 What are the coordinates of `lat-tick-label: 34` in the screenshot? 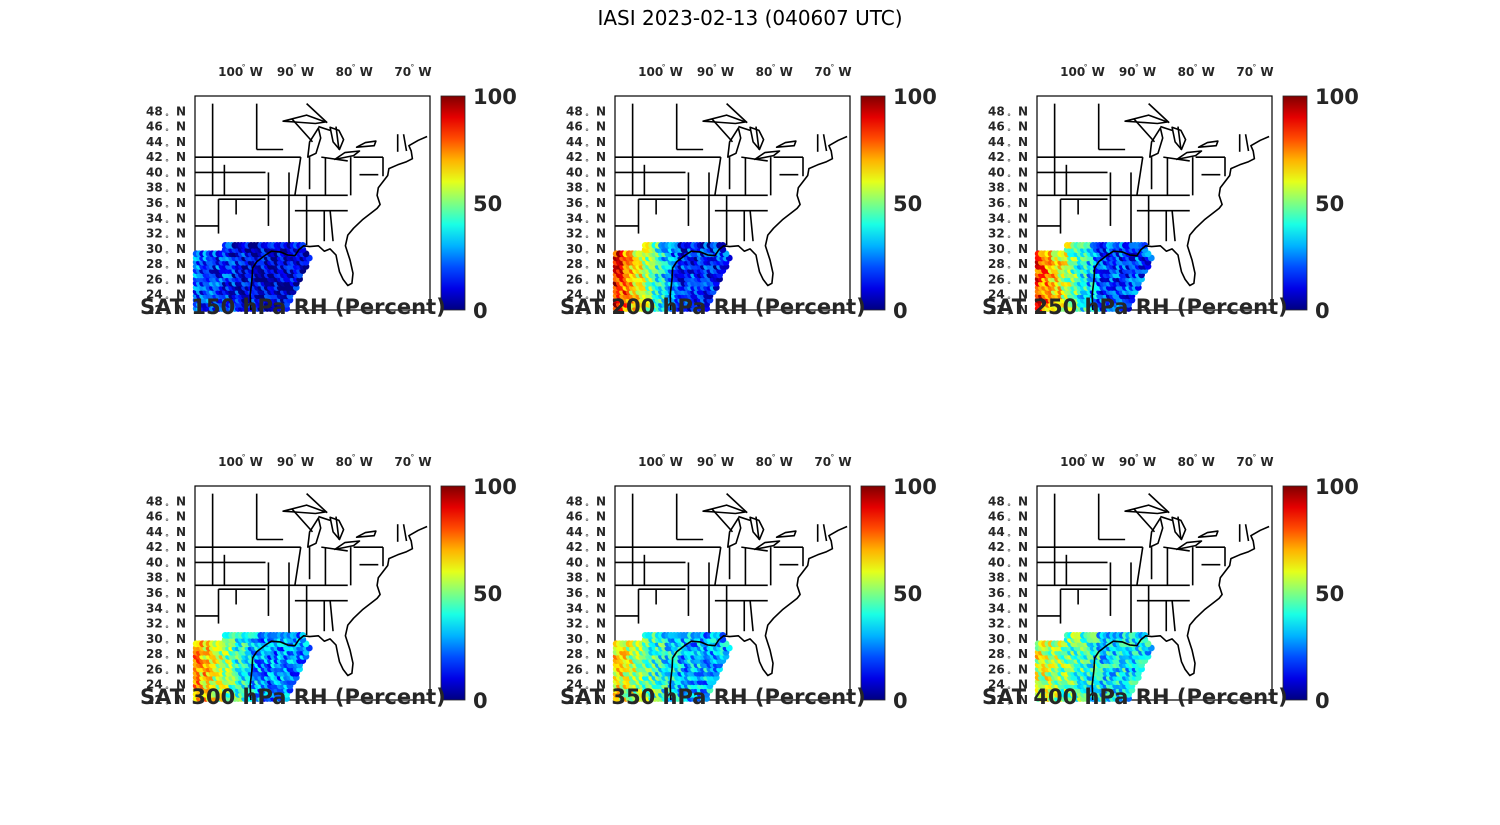 It's located at (996, 608).